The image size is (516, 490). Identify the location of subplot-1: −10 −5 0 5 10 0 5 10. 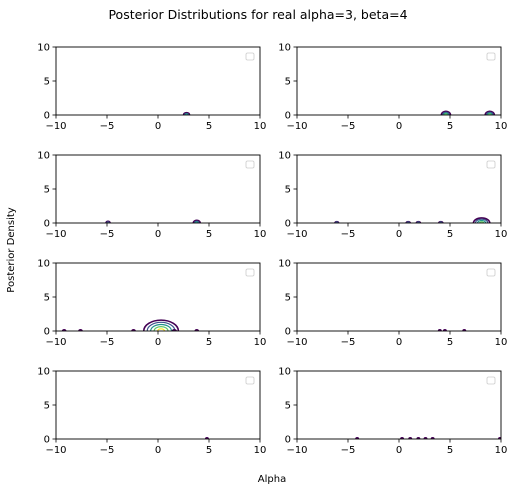
(151, 88).